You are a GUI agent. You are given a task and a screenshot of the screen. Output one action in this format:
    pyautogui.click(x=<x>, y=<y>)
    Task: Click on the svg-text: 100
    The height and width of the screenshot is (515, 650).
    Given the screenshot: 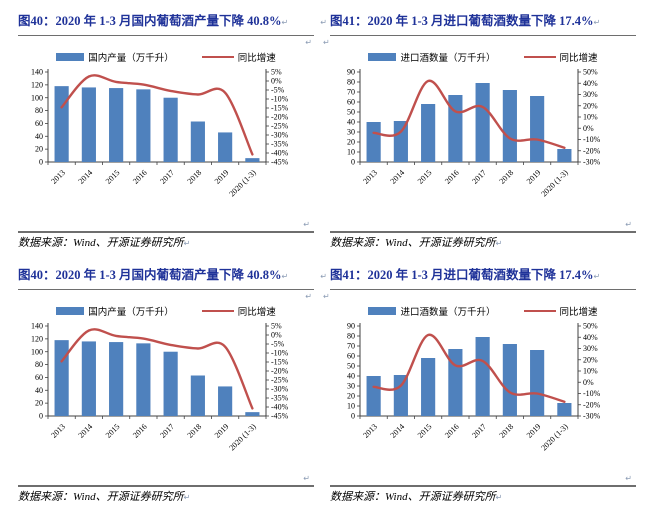 What is the action you would take?
    pyautogui.click(x=37, y=351)
    